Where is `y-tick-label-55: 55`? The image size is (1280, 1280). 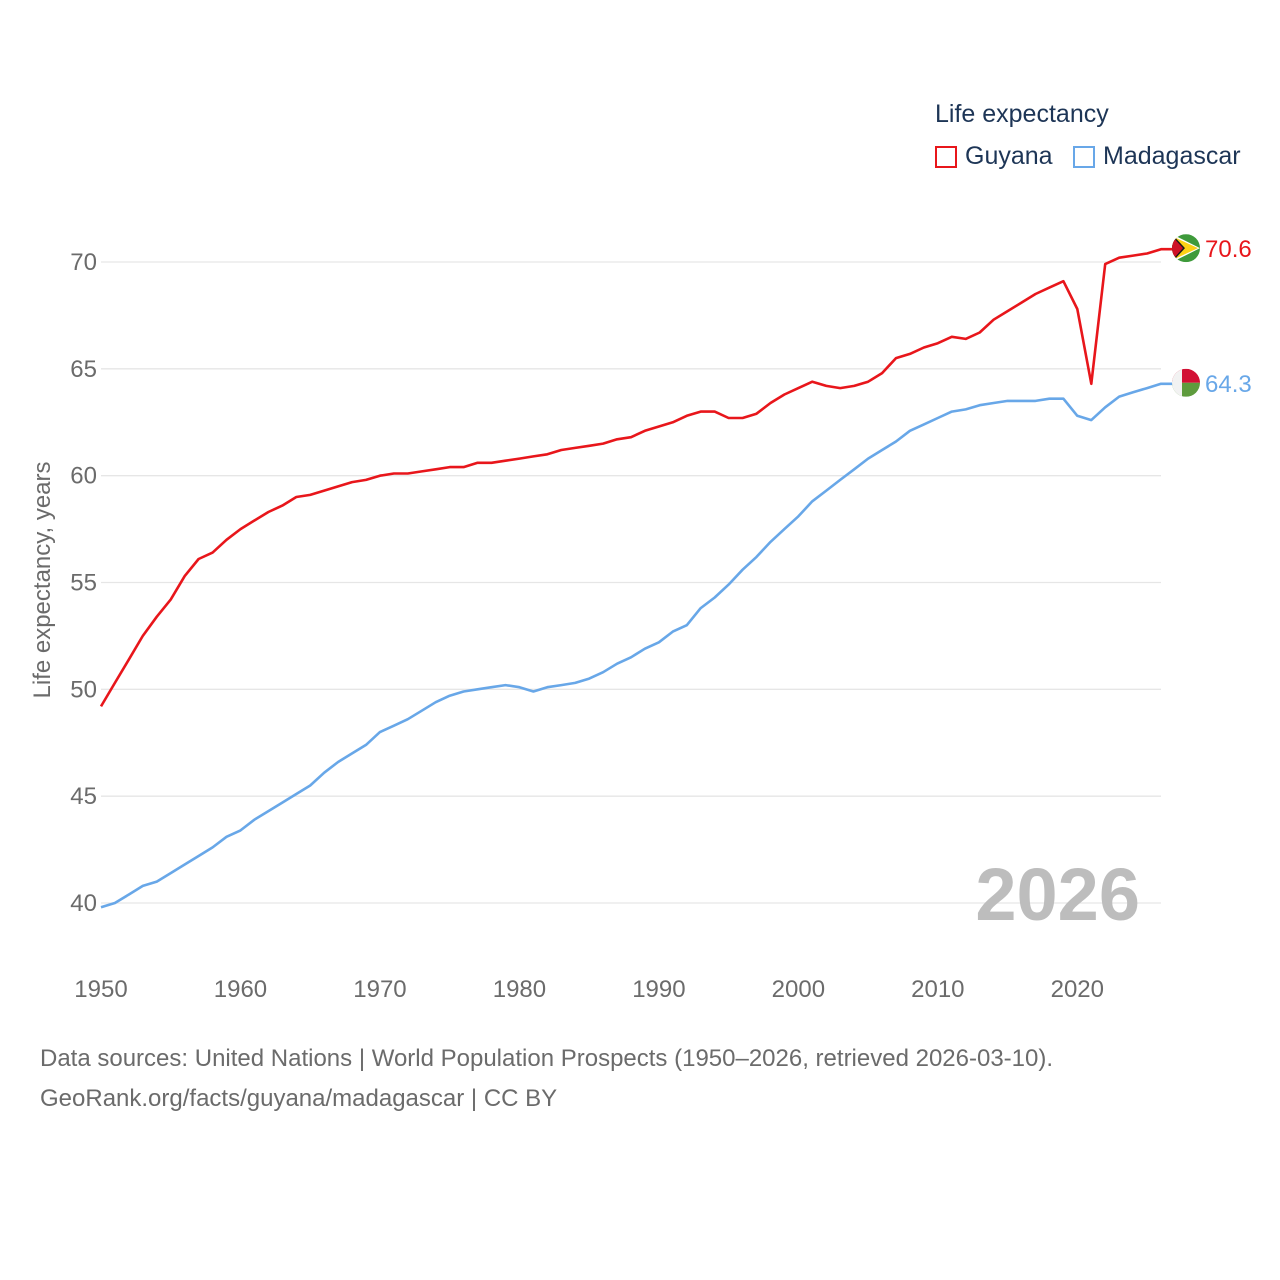
y-tick-label-55: 55 is located at coordinates (83, 583).